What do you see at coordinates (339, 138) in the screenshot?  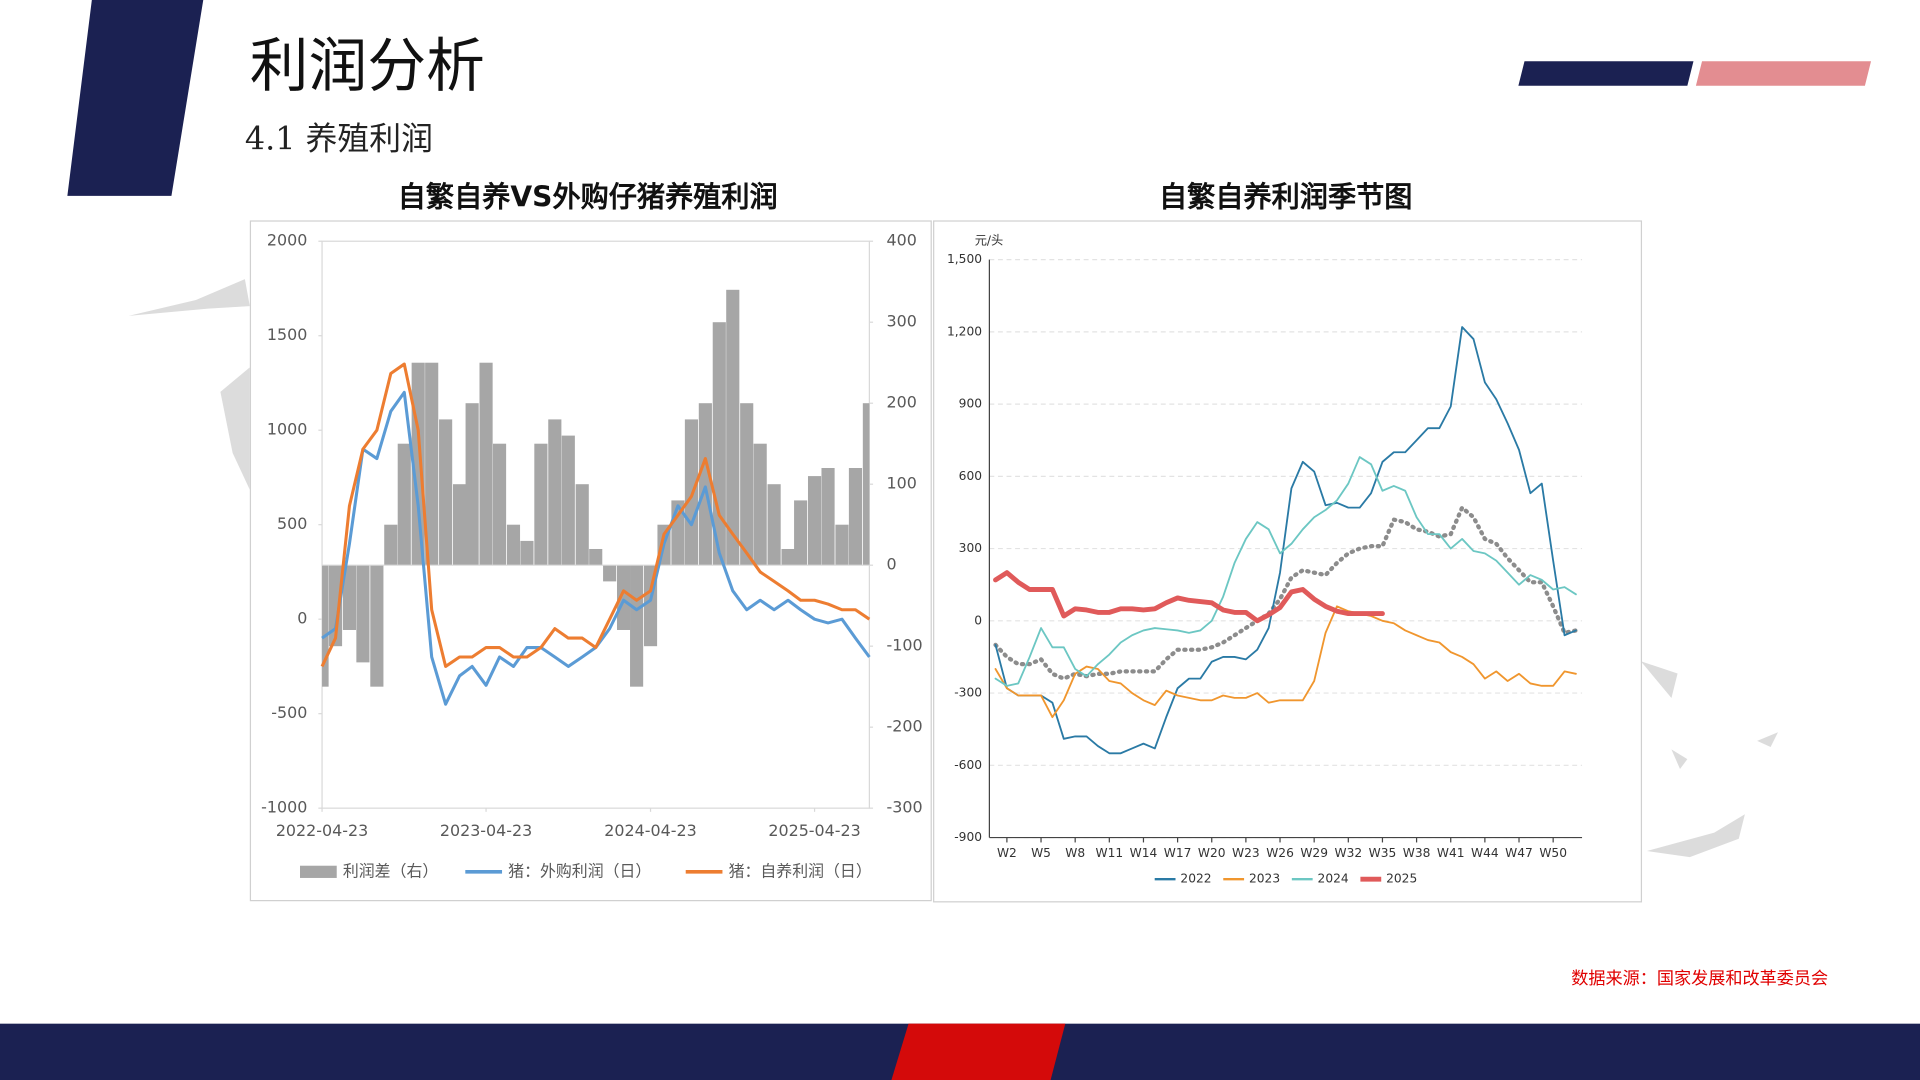 I see `slide-subtitle: 4.1 养殖利润` at bounding box center [339, 138].